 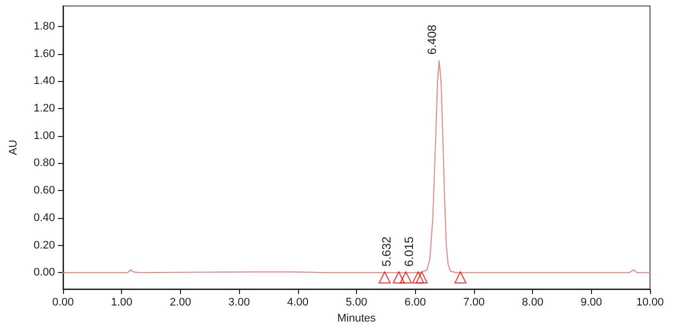 What do you see at coordinates (44, 136) in the screenshot?
I see `y-tick-label: 1.00` at bounding box center [44, 136].